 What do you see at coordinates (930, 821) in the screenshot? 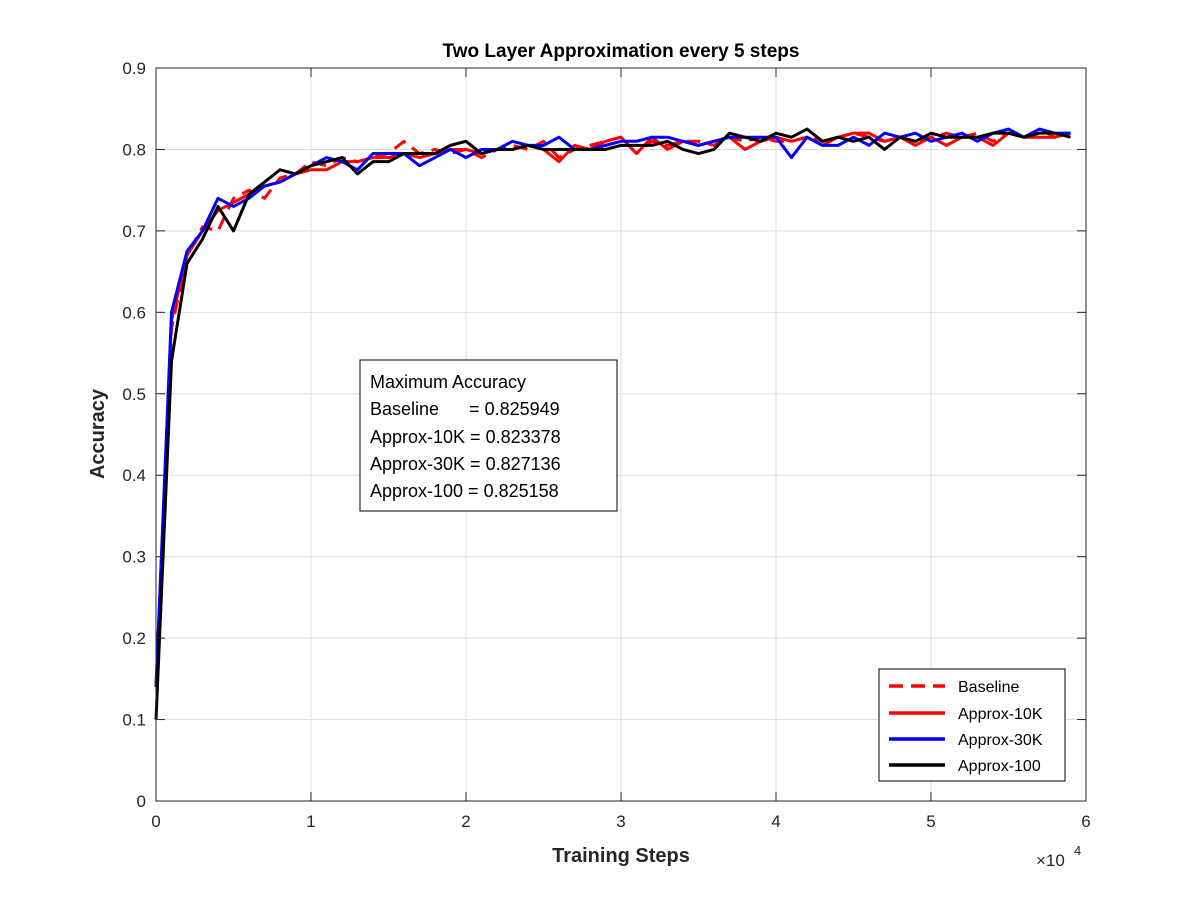
I see `x-tick-label: 5` at bounding box center [930, 821].